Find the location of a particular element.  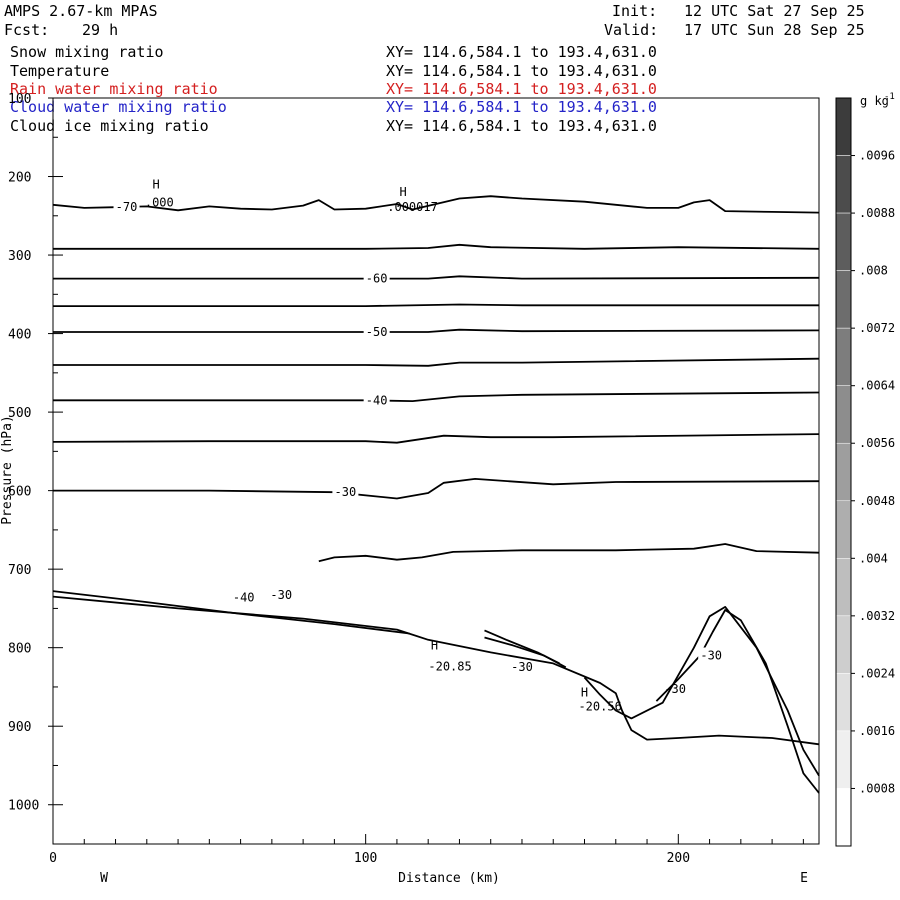

init-label: Init: is located at coordinates (635, 11).